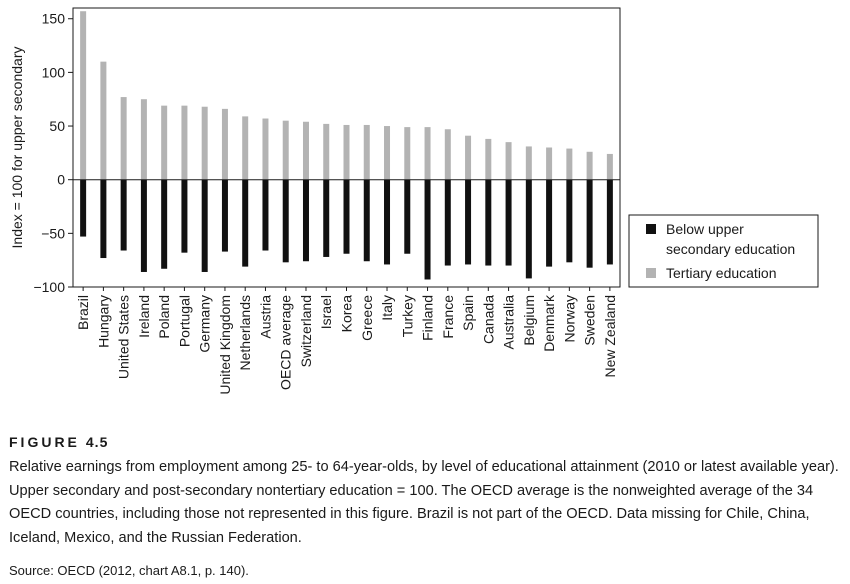  What do you see at coordinates (448, 317) in the screenshot?
I see `x-tick-label: France` at bounding box center [448, 317].